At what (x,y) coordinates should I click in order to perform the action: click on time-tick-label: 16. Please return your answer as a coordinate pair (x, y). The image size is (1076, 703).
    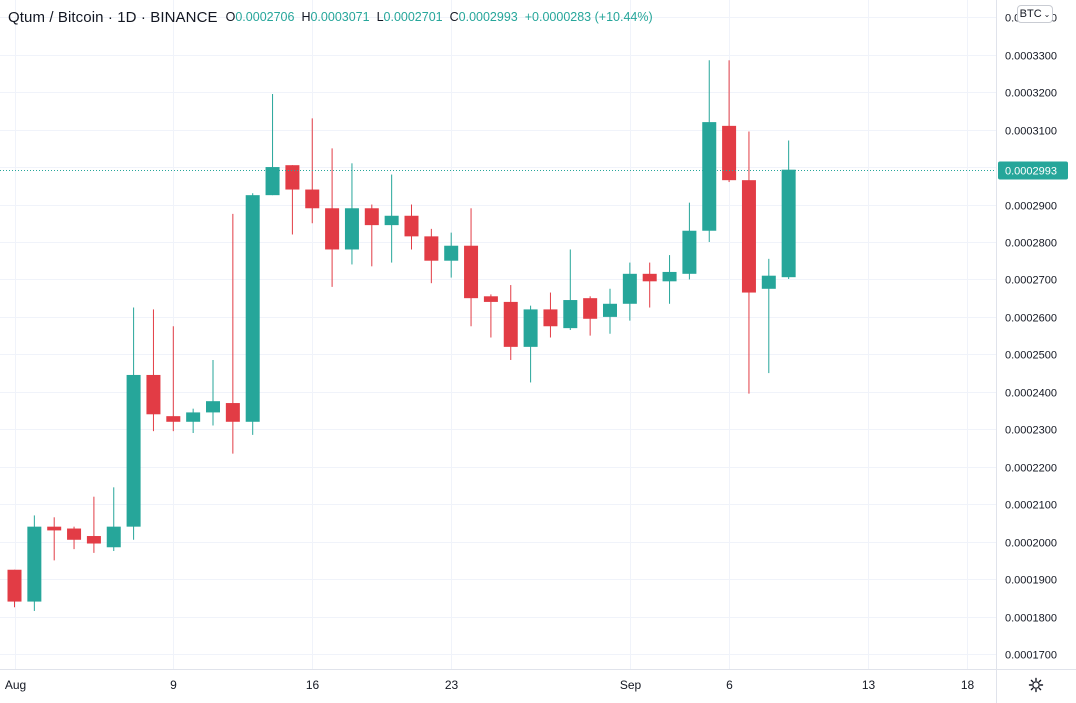
    Looking at the image, I should click on (313, 685).